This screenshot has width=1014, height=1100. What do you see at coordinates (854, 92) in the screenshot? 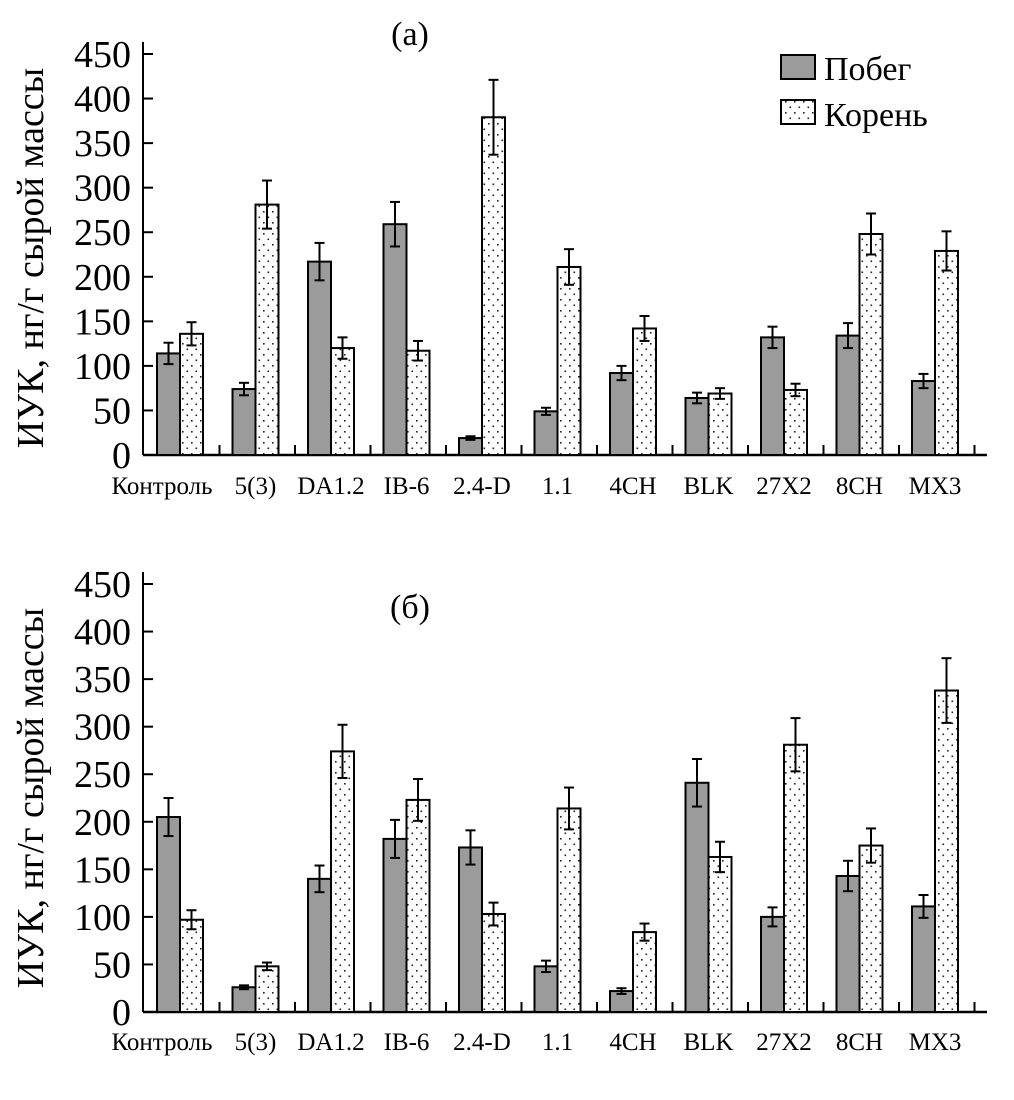
I see `legend: Побег Корень` at bounding box center [854, 92].